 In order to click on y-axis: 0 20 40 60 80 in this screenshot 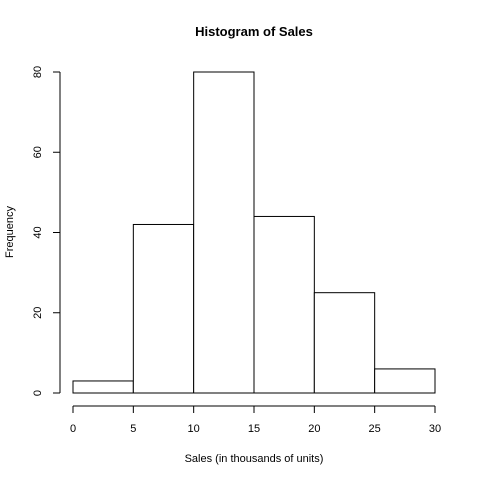, I will do `click(46, 231)`.